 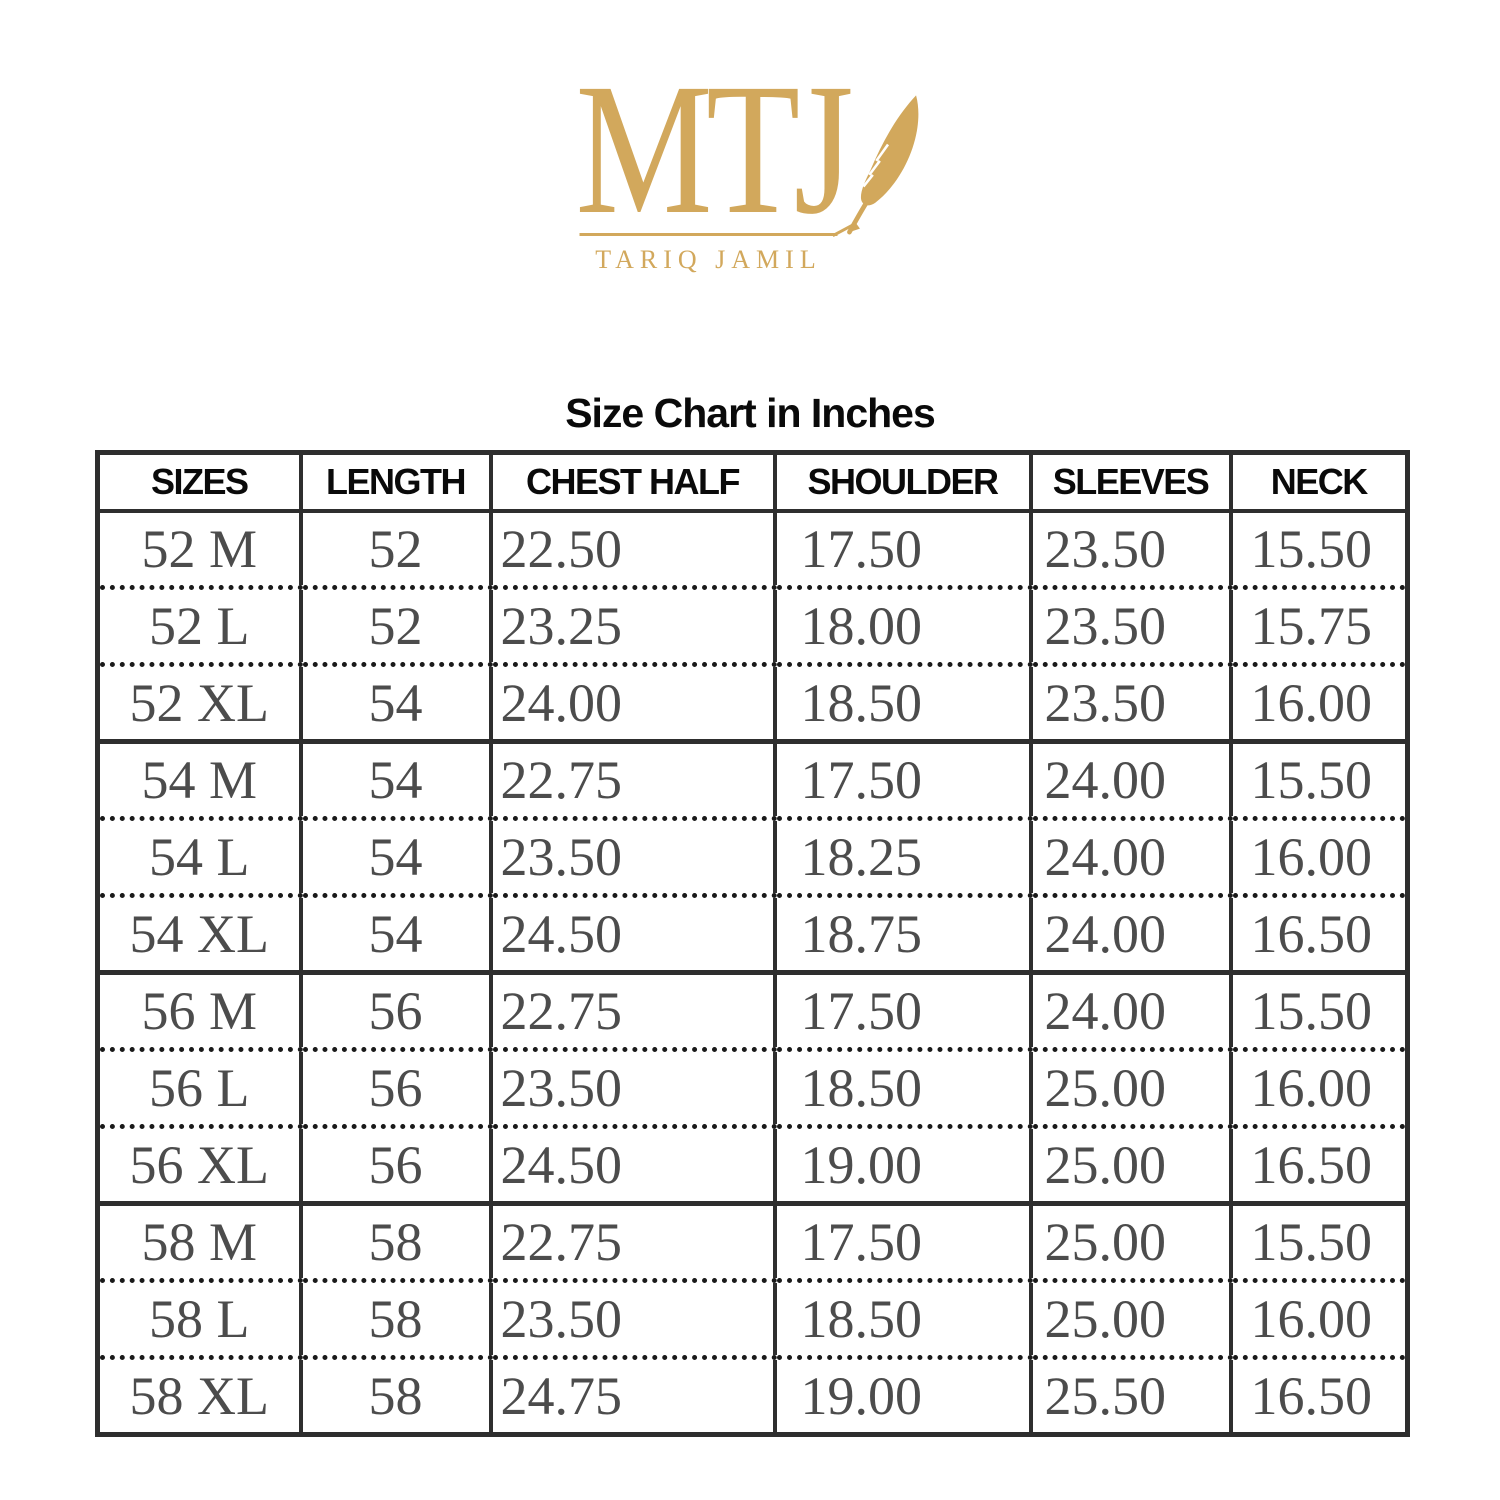 I want to click on column-header-neck: NECK, so click(x=1318, y=482).